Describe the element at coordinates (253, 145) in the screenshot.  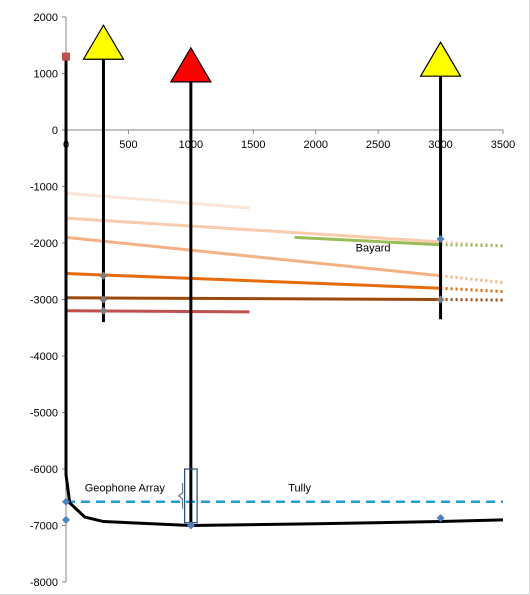
I see `x-tick-label: 1500` at that location.